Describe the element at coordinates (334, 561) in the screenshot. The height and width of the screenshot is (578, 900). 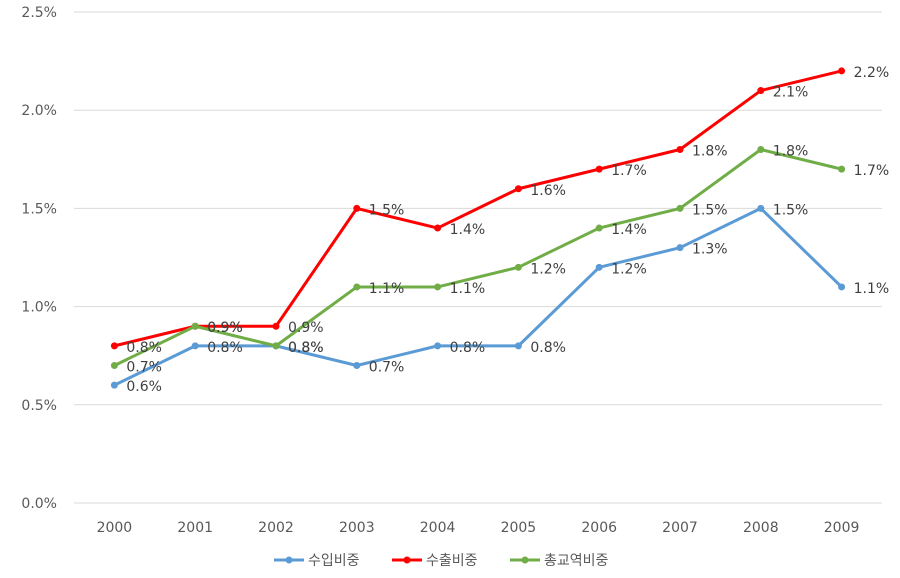
I see `legend-label: 수입비중` at that location.